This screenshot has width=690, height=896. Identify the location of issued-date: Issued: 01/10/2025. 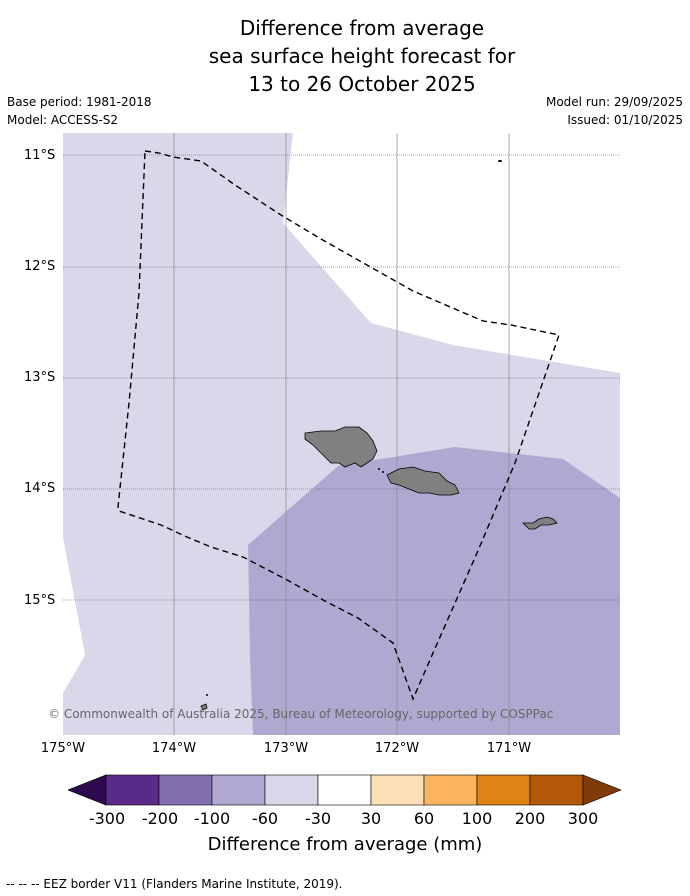
(625, 120).